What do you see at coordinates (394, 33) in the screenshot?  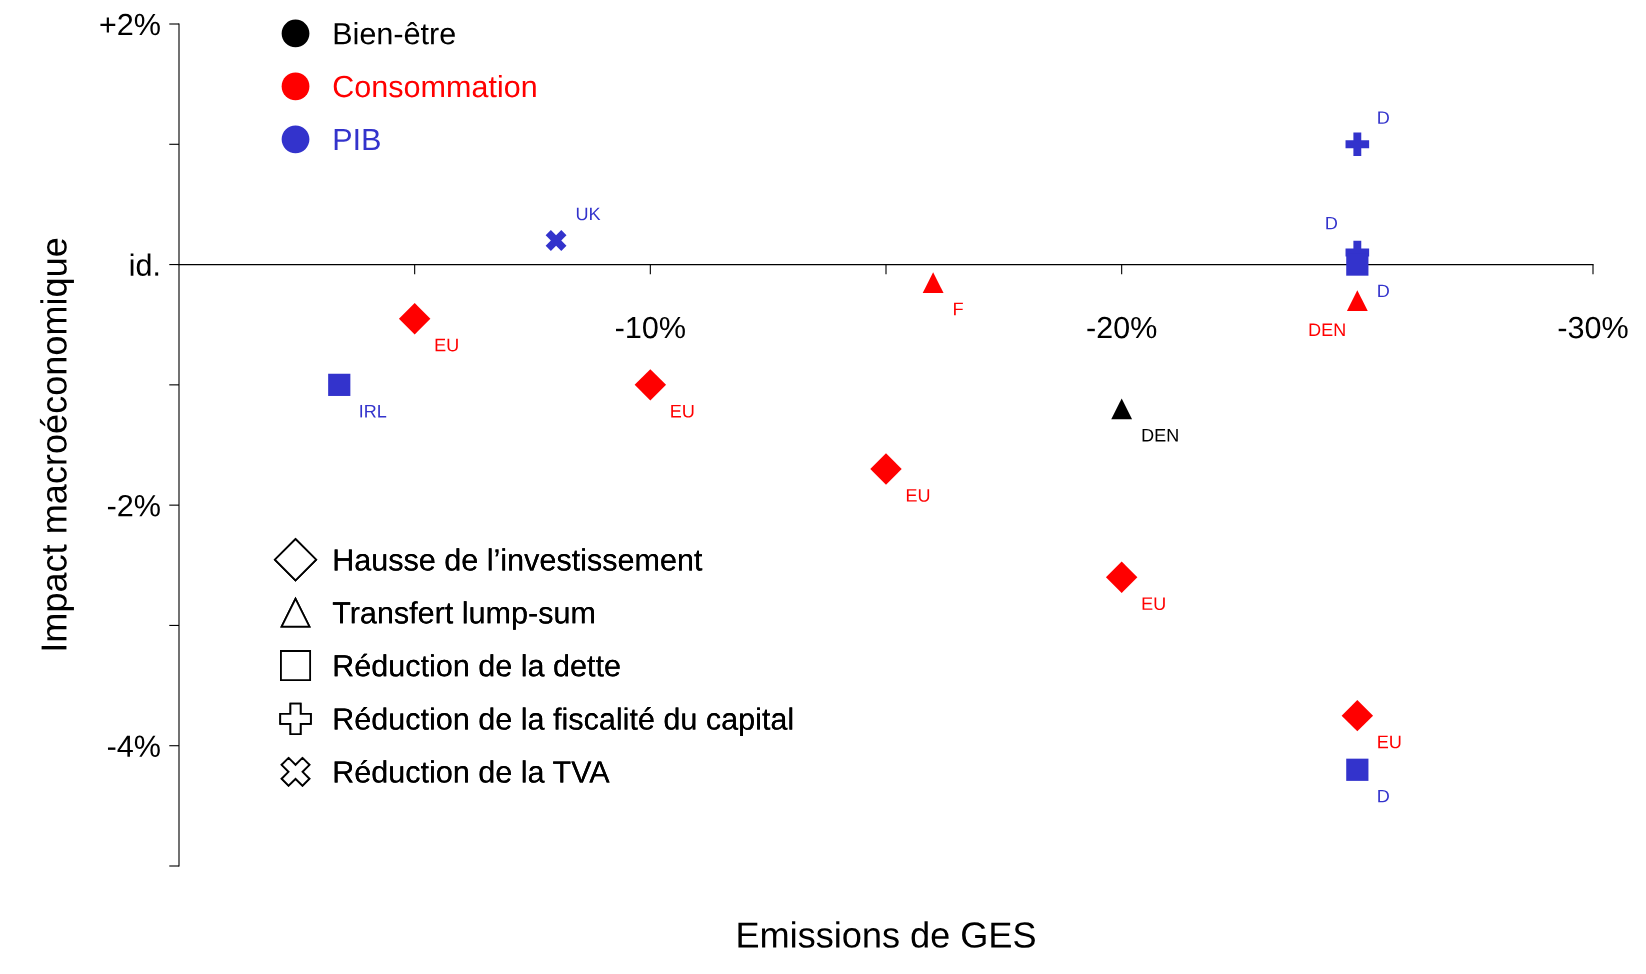 I see `legend-label: Bien-être` at bounding box center [394, 33].